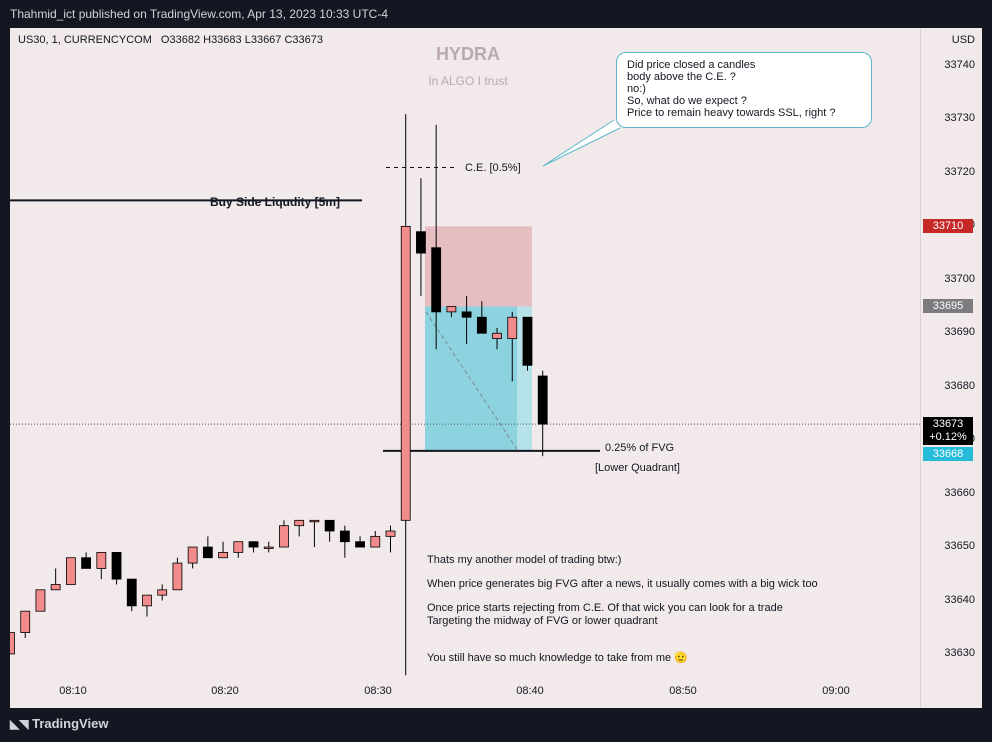  What do you see at coordinates (959, 332) in the screenshot?
I see `price-tick-label: 33690` at bounding box center [959, 332].